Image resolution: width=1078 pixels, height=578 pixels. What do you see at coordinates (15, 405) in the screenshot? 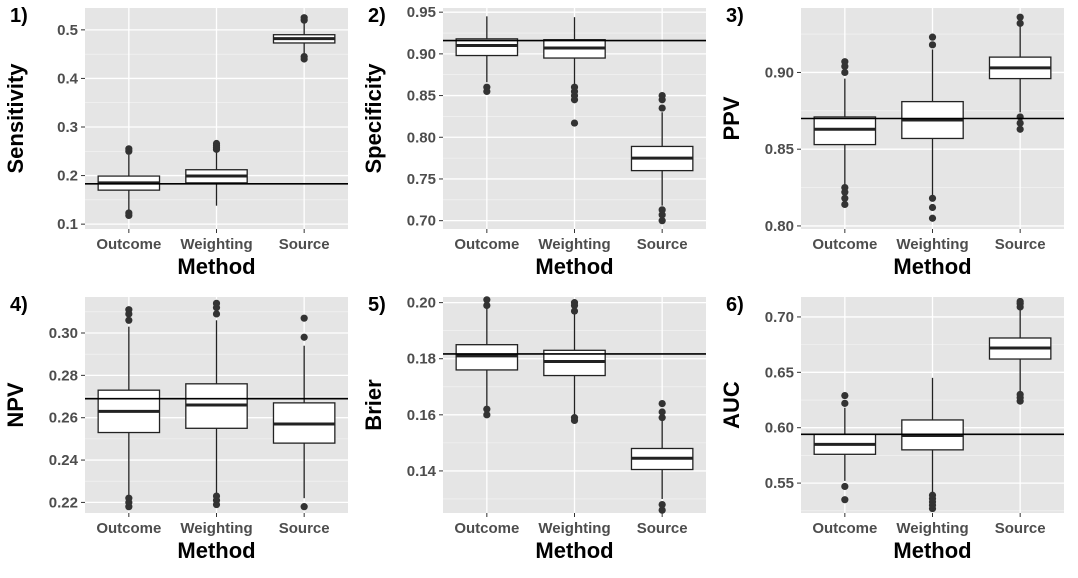
I see `y-axis-title: NPV` at bounding box center [15, 405].